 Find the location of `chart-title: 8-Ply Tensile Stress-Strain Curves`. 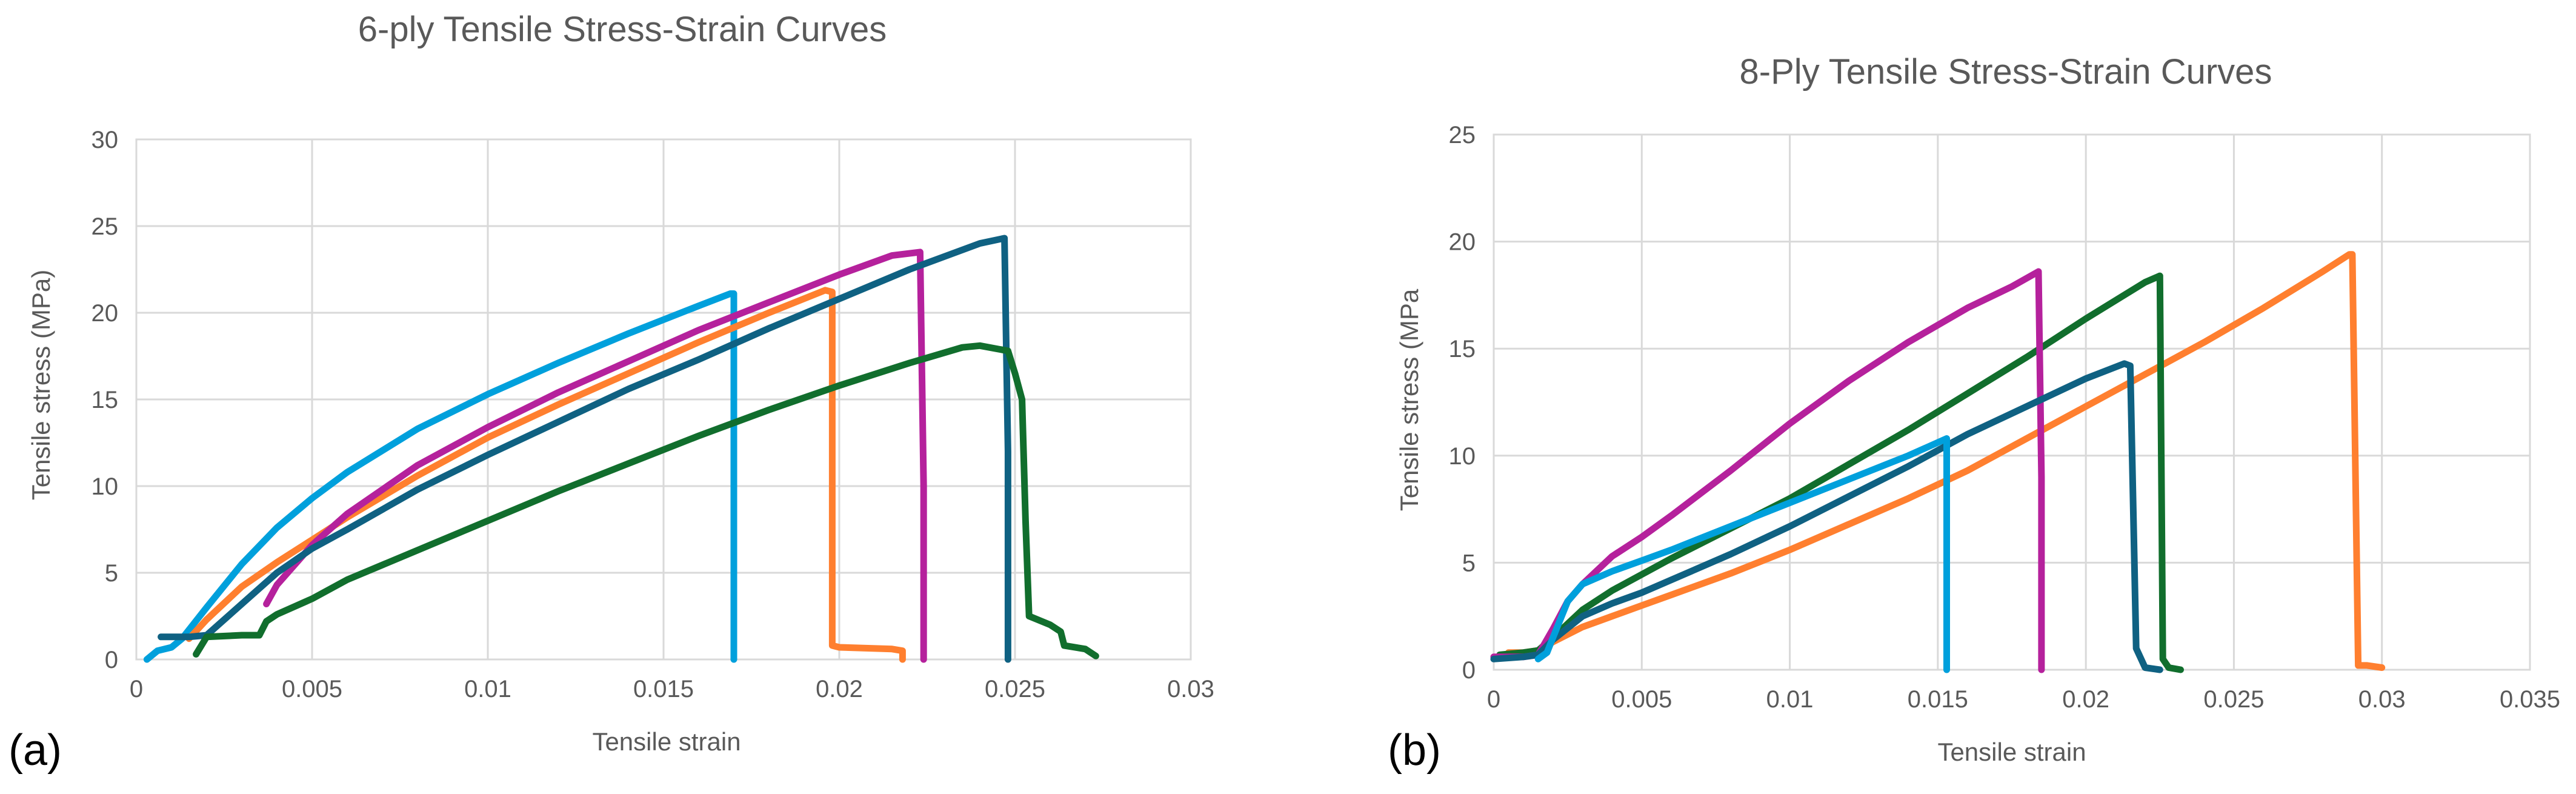

chart-title: 8-Ply Tensile Stress-Strain Curves is located at coordinates (2006, 72).